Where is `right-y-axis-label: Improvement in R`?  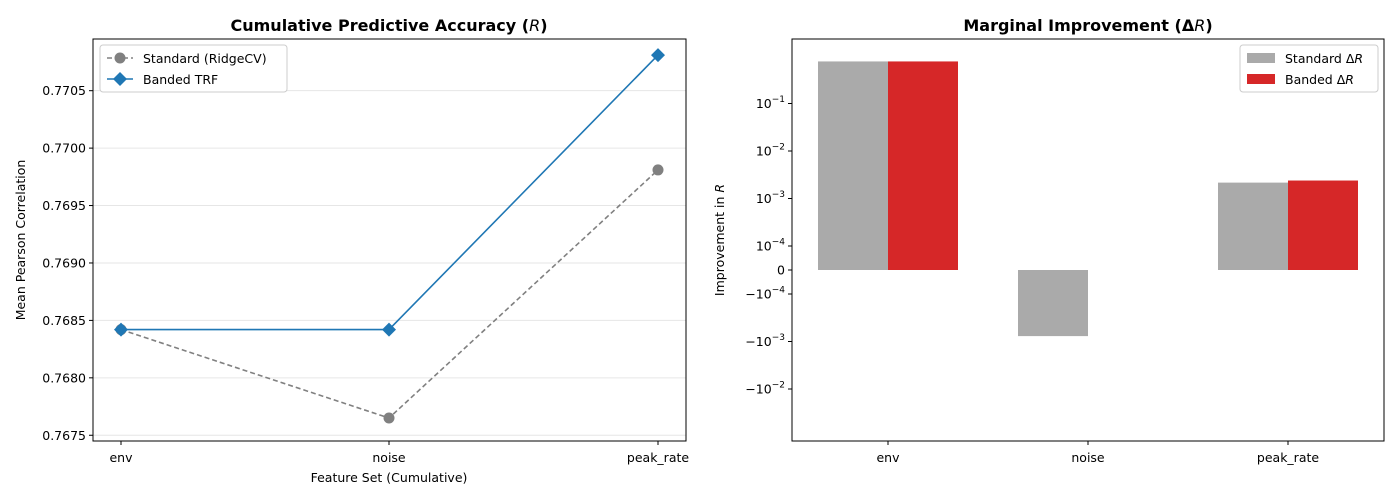 right-y-axis-label: Improvement in R is located at coordinates (719, 240).